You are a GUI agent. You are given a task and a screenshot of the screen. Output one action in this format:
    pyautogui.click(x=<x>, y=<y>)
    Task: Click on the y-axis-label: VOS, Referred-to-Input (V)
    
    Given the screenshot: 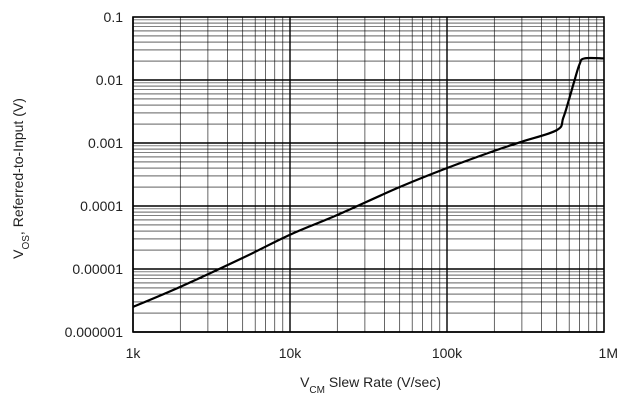 What is the action you would take?
    pyautogui.click(x=21, y=178)
    